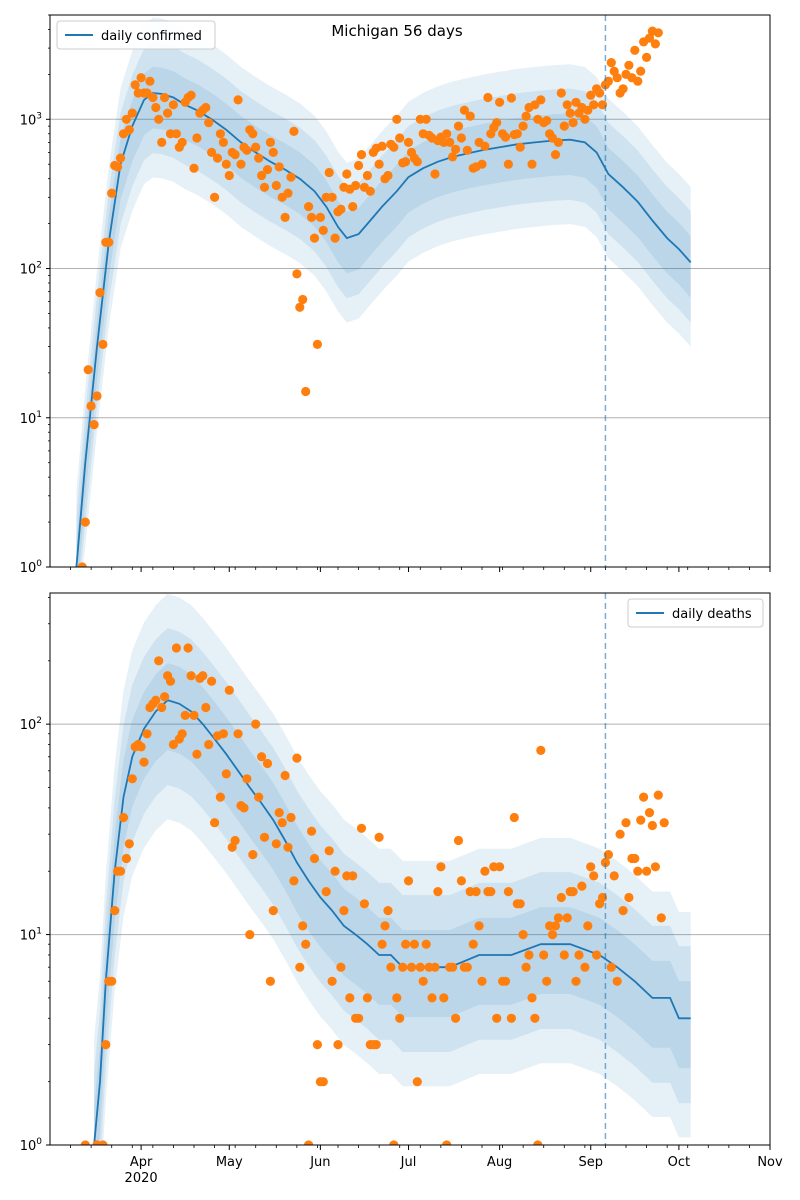  Describe the element at coordinates (31, 119) in the screenshot. I see `y-tick-label: 10³` at that location.